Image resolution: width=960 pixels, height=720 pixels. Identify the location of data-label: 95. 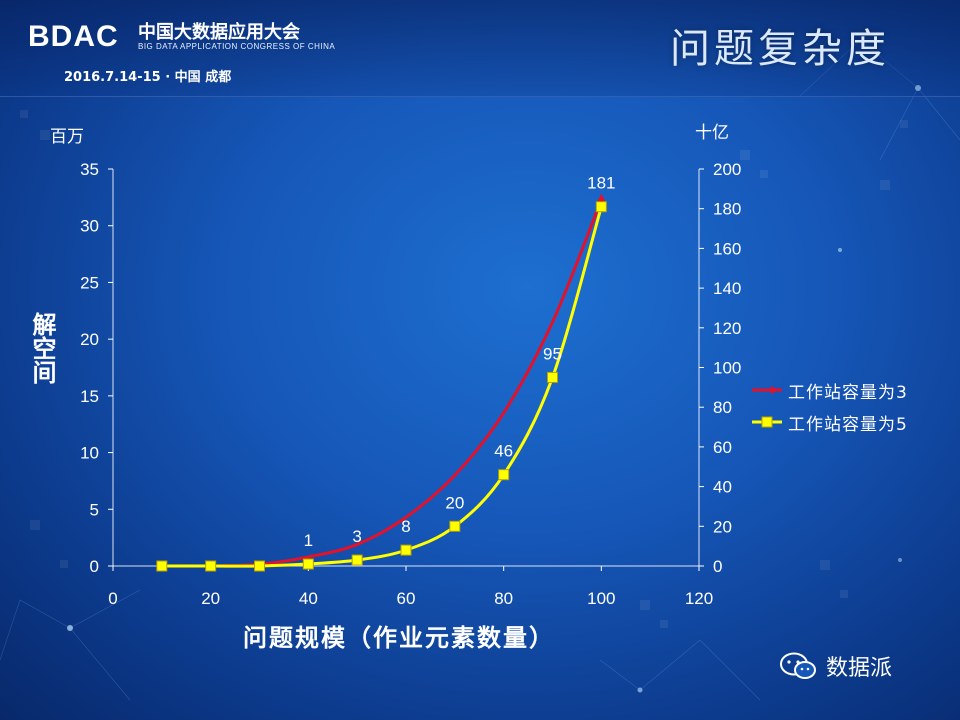
(552, 353).